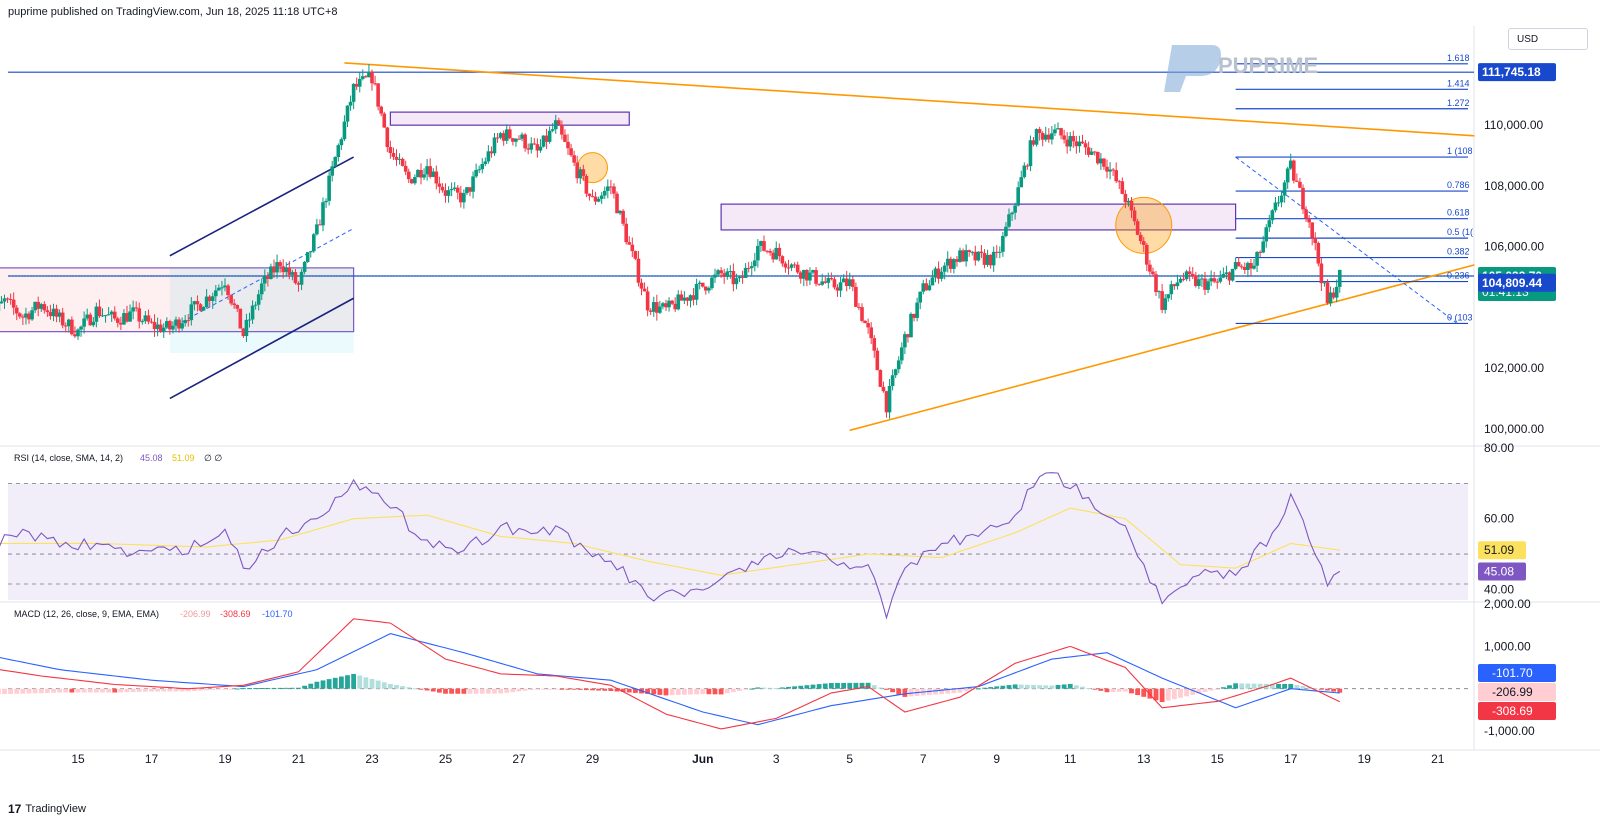 Image resolution: width=1600 pixels, height=820 pixels. What do you see at coordinates (235, 614) in the screenshot?
I see `macd-legend-macd: -308.69` at bounding box center [235, 614].